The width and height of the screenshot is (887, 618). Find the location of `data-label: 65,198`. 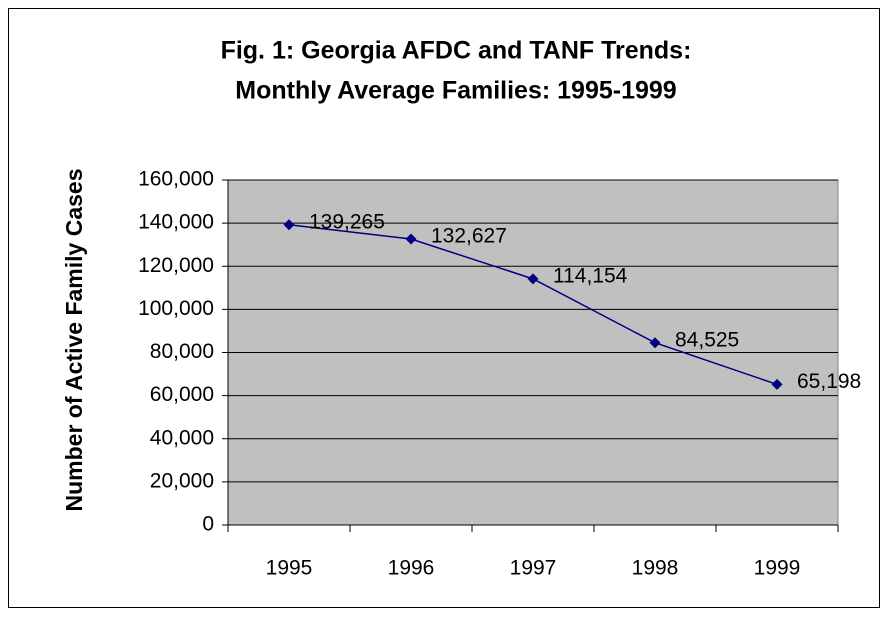

data-label: 65,198 is located at coordinates (829, 381).